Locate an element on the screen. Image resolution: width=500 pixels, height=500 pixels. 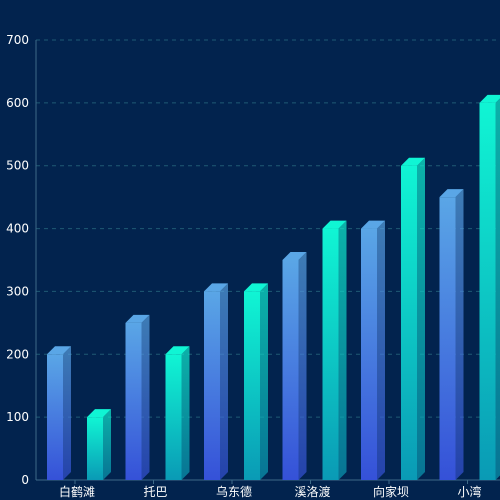
y-tick-label: 500 is located at coordinates (17, 166).